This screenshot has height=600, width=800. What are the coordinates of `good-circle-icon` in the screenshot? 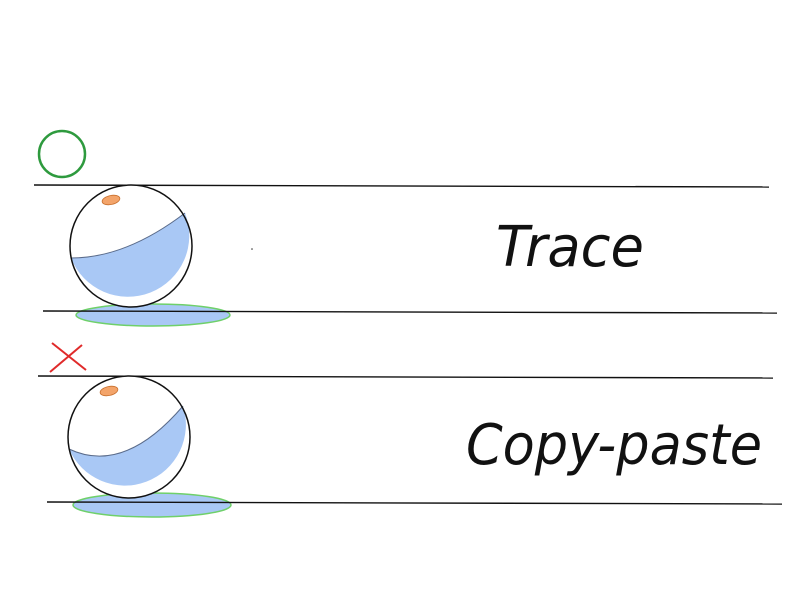 It's located at (62, 154).